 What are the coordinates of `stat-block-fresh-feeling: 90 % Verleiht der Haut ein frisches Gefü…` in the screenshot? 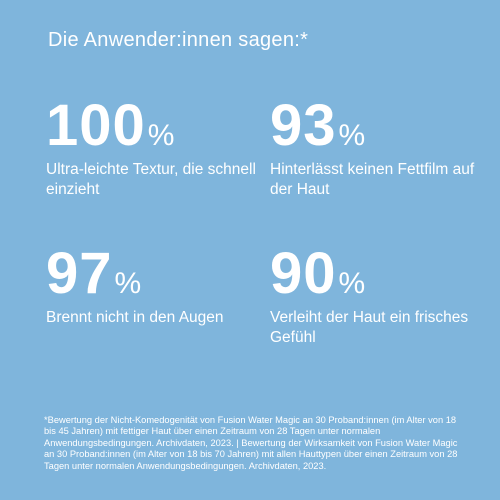 It's located at (375, 296).